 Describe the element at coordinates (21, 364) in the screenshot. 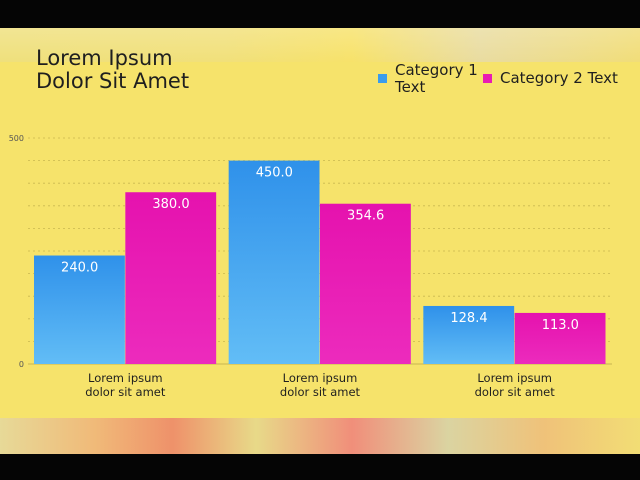

I see `y-tick-label: 0` at that location.